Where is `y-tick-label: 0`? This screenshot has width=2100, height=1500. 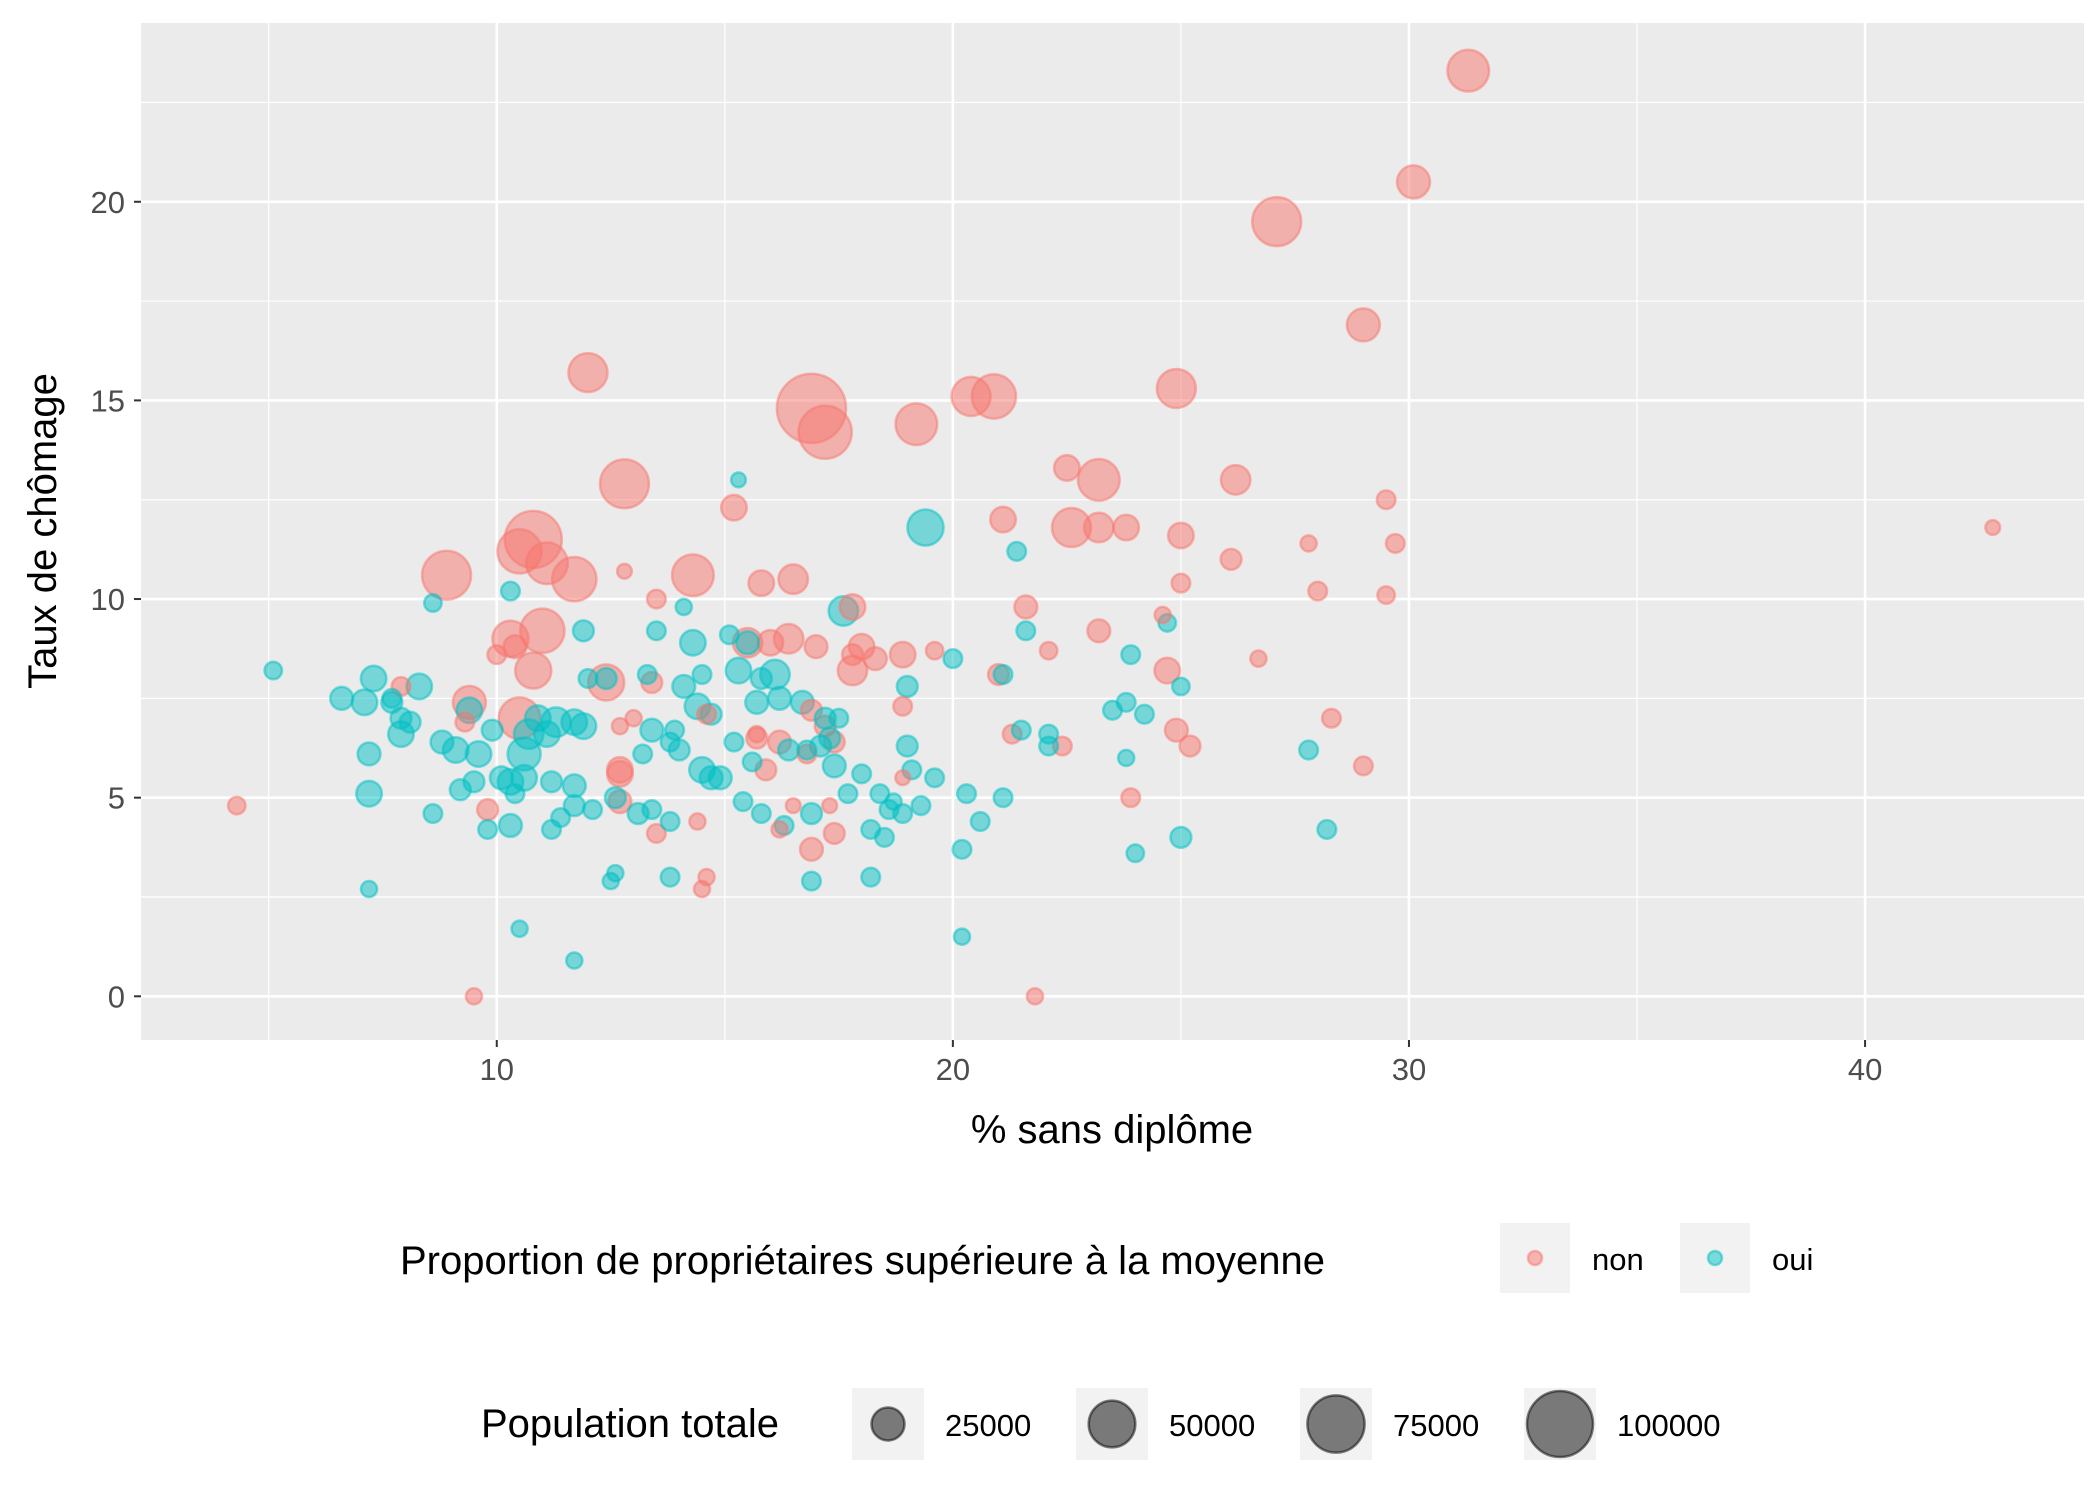
y-tick-label: 0 is located at coordinates (116, 996).